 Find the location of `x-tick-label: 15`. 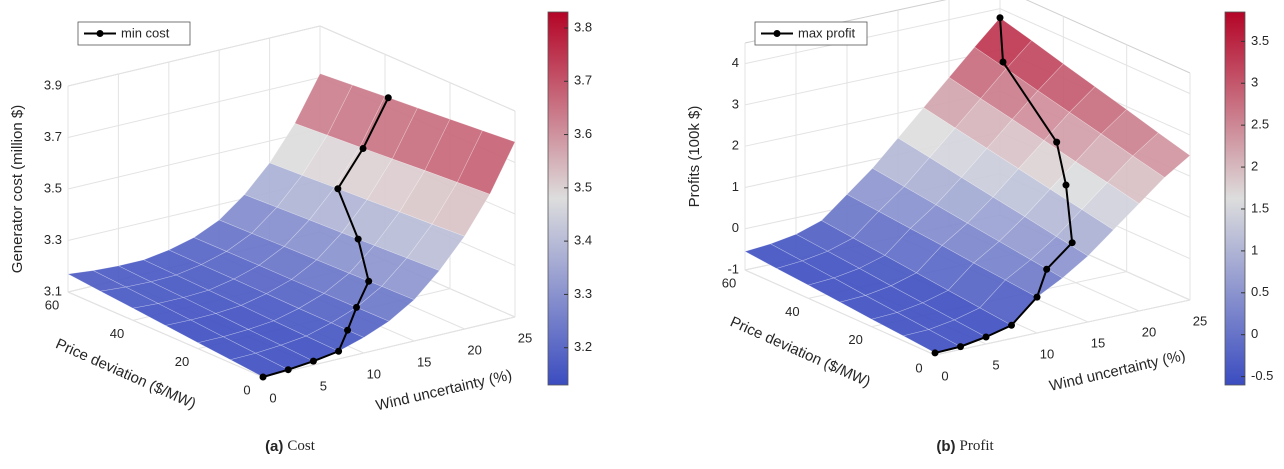

x-tick-label: 15 is located at coordinates (1098, 342).